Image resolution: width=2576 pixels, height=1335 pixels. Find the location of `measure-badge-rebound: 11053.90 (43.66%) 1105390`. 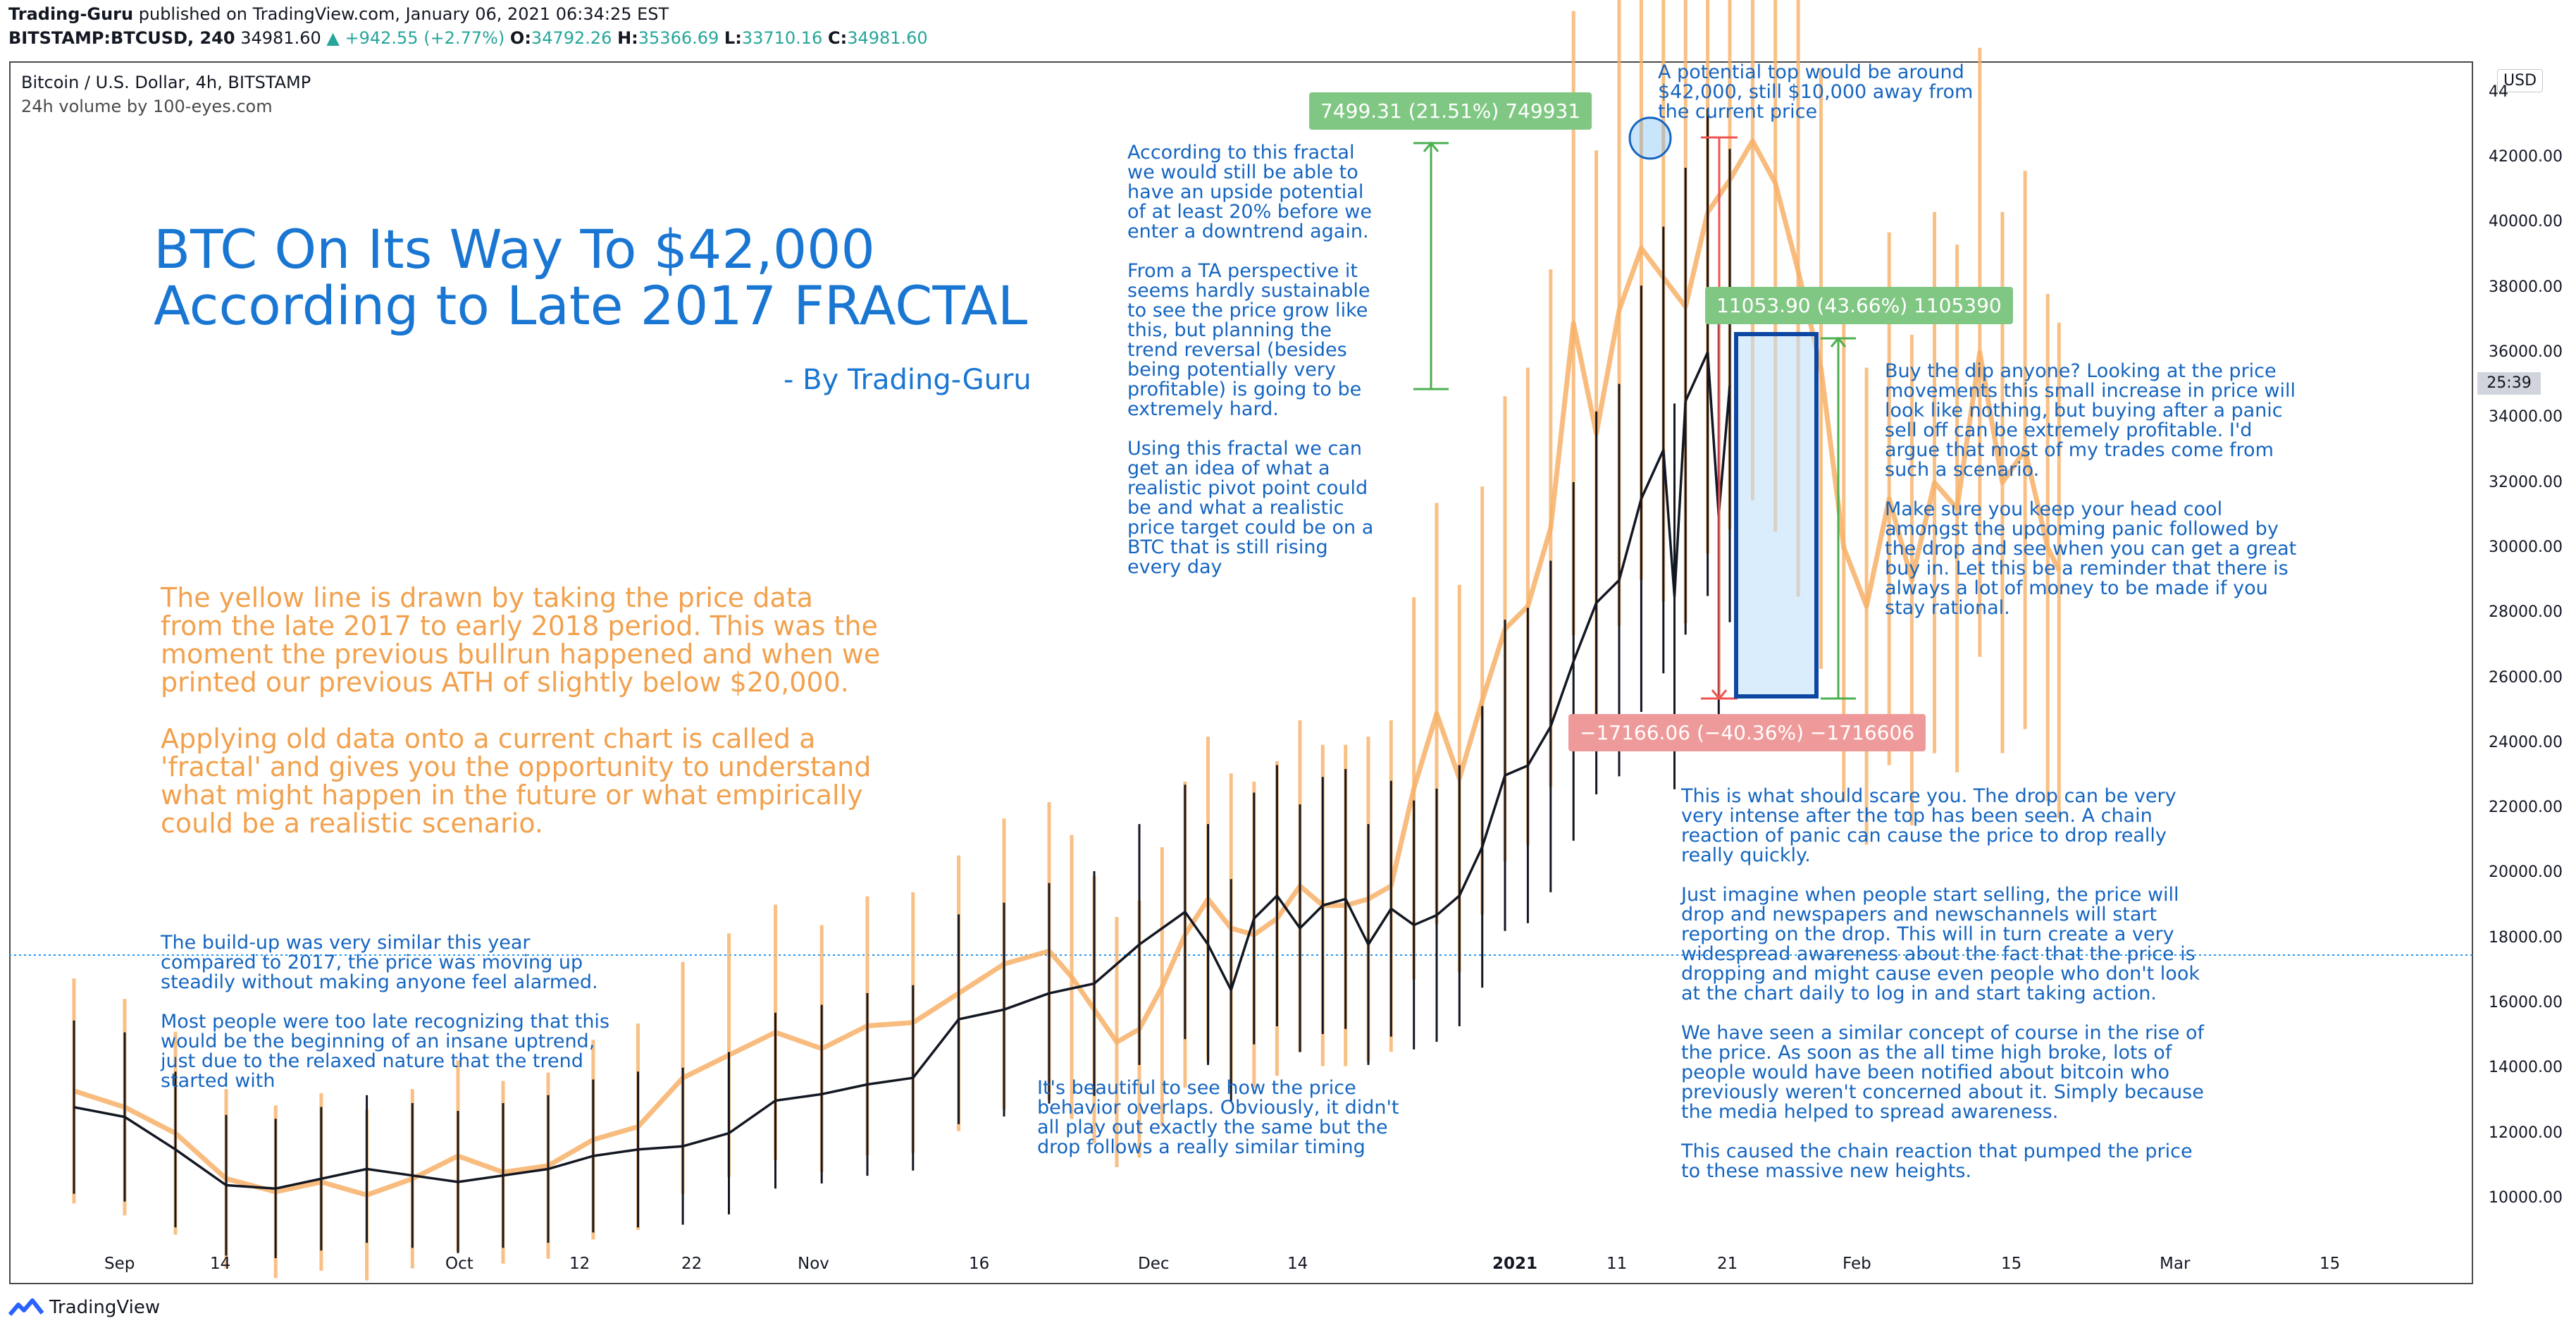

measure-badge-rebound: 11053.90 (43.66%) 1105390 is located at coordinates (1859, 305).